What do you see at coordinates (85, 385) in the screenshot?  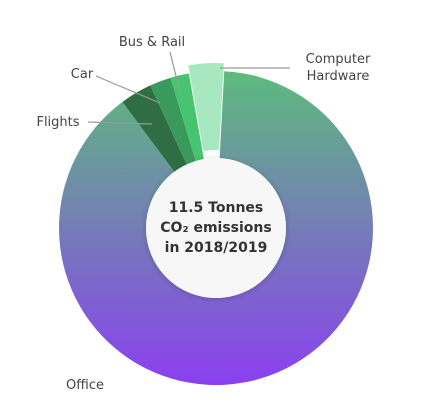 I see `slice-label: Office` at bounding box center [85, 385].